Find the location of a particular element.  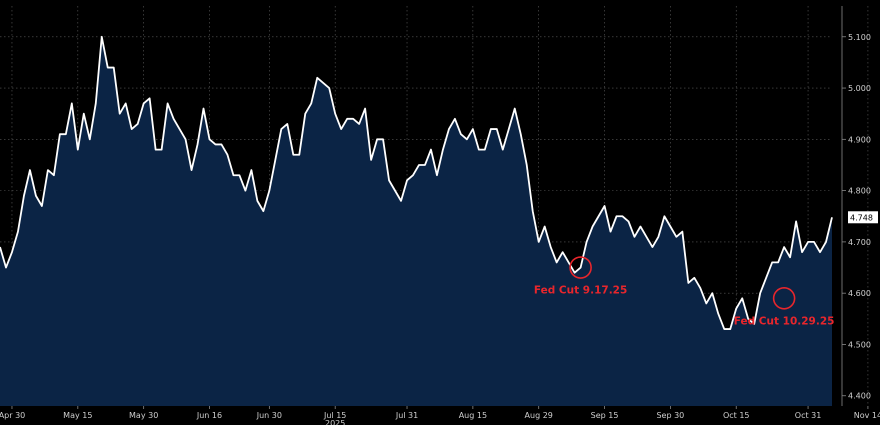

x-tick-label-8: Aug 29 is located at coordinates (539, 415).